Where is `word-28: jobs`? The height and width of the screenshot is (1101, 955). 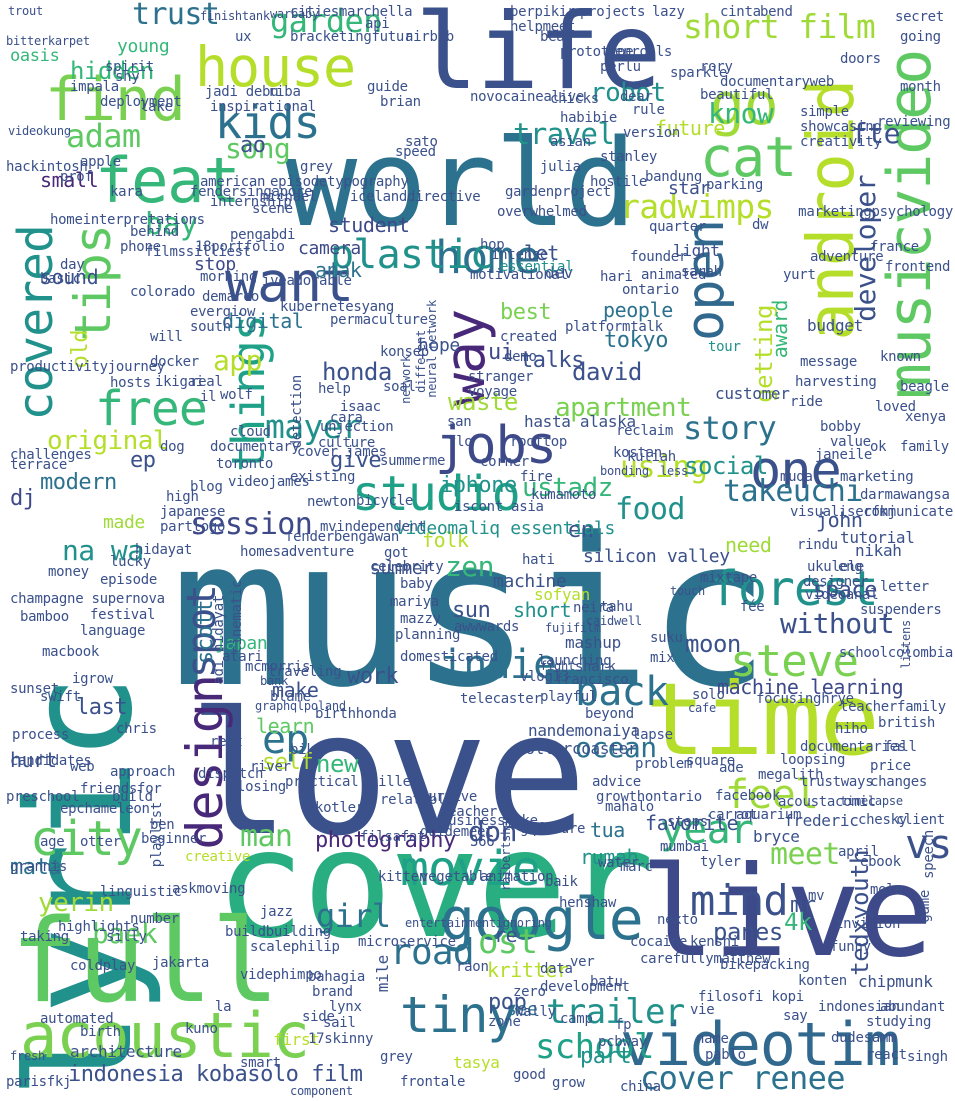 word-28: jobs is located at coordinates (496, 446).